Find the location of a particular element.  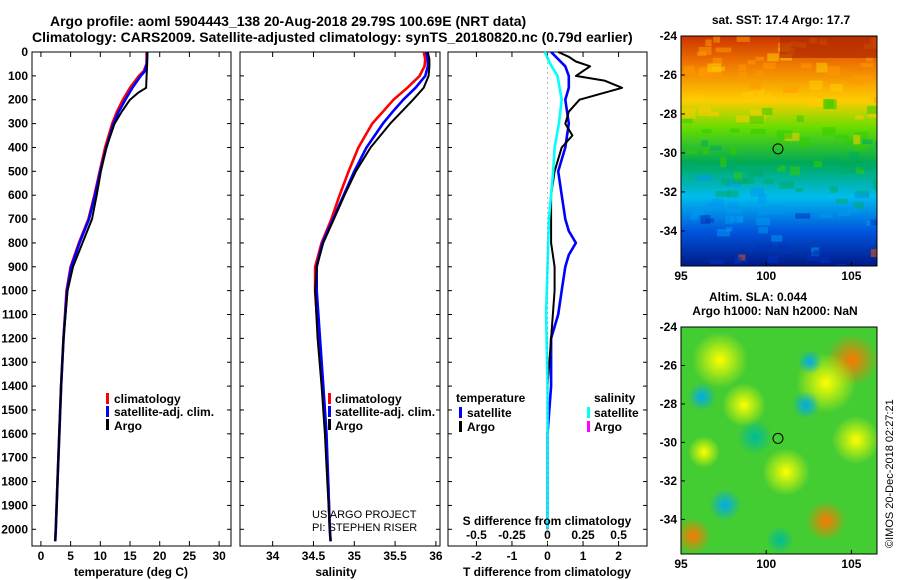

y-tick-label: 1900 is located at coordinates (14, 505).